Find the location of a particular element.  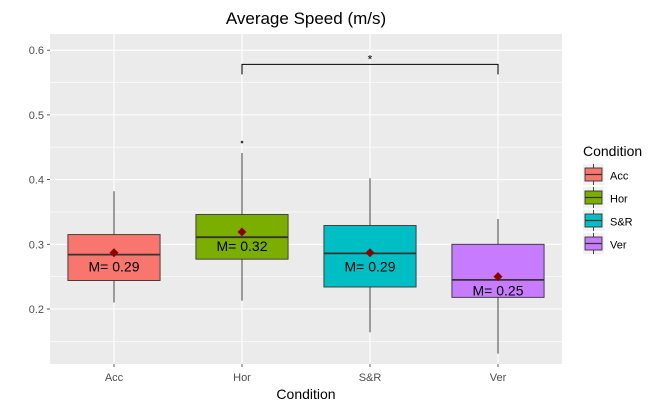

outlier-point is located at coordinates (242, 142).